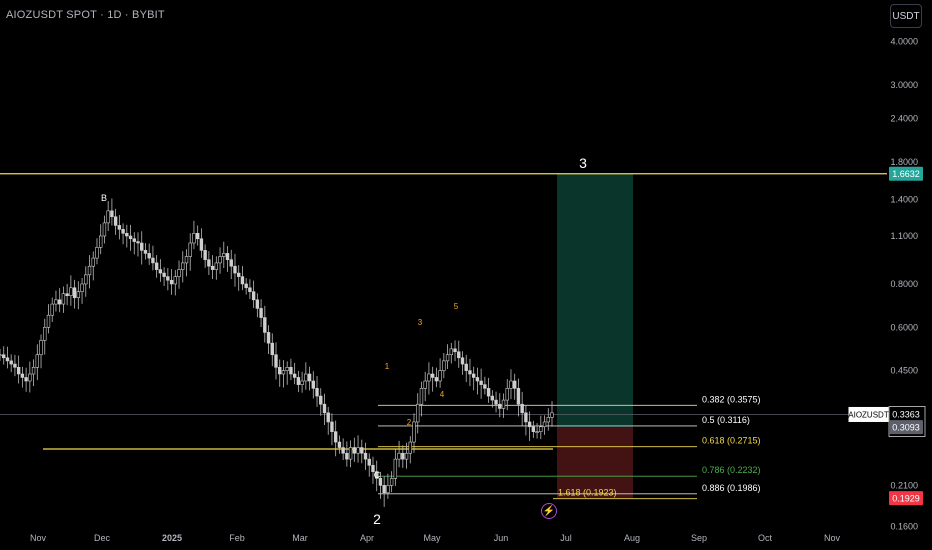  I want to click on fib-level-label: 0.382 (0.3575), so click(731, 399).